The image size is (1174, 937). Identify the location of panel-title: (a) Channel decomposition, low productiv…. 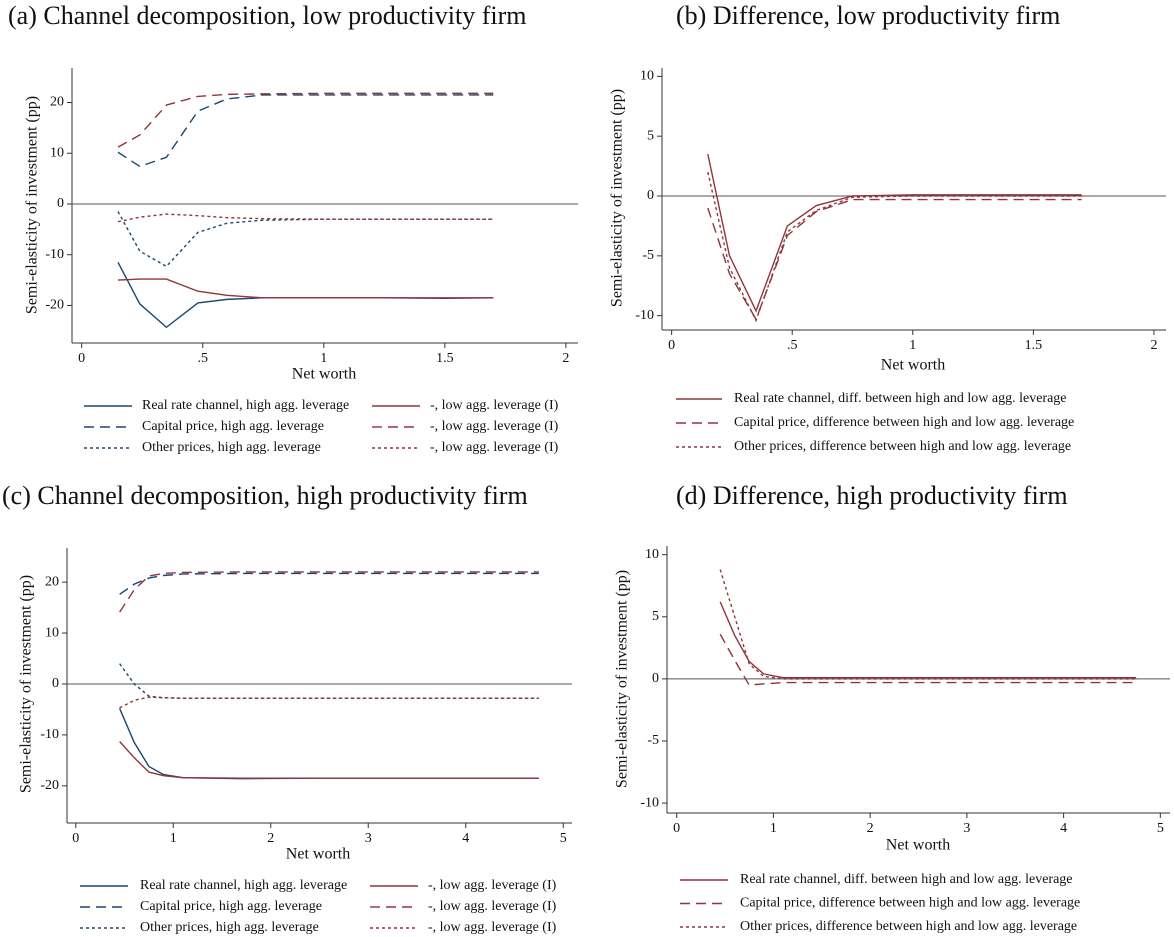
(267, 15).